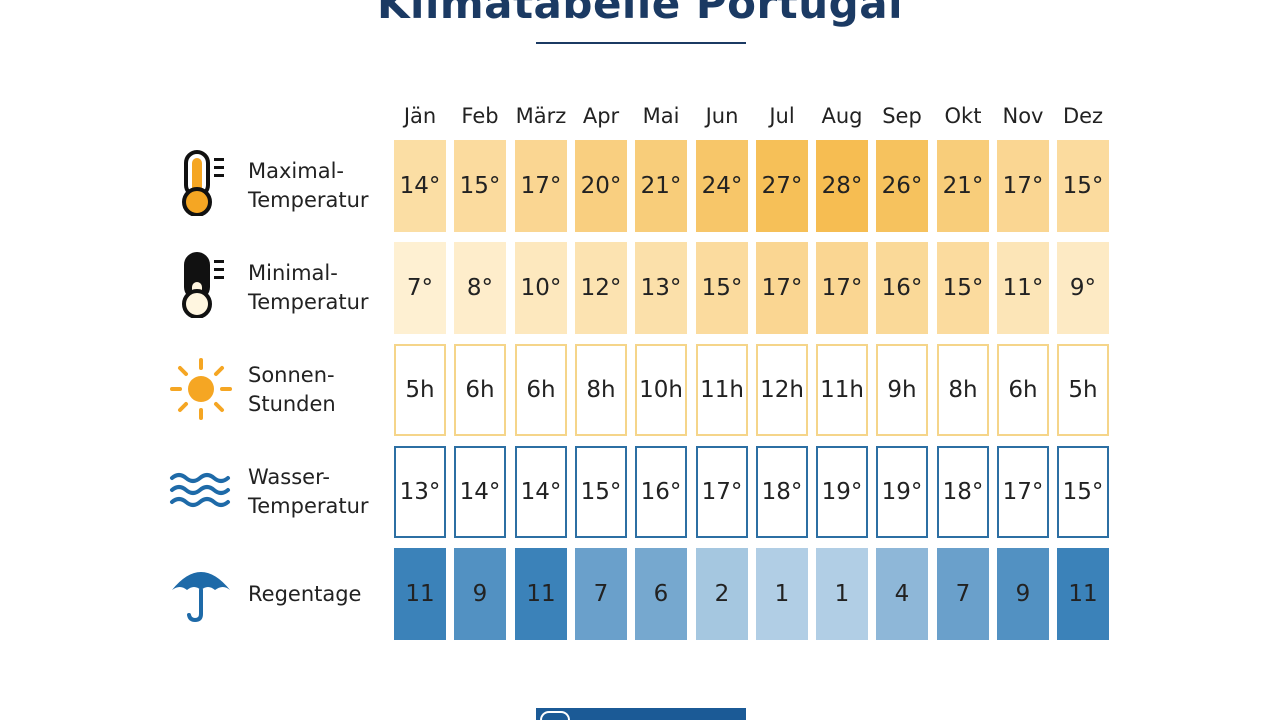 The image size is (1280, 720). Describe the element at coordinates (480, 288) in the screenshot. I see `cell-min: 8°` at that location.